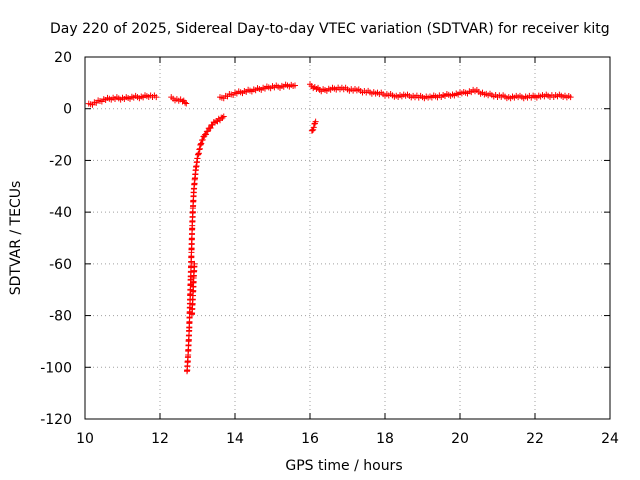 This screenshot has height=480, width=640. Describe the element at coordinates (67, 110) in the screenshot. I see `y-tick-label: 0` at that location.